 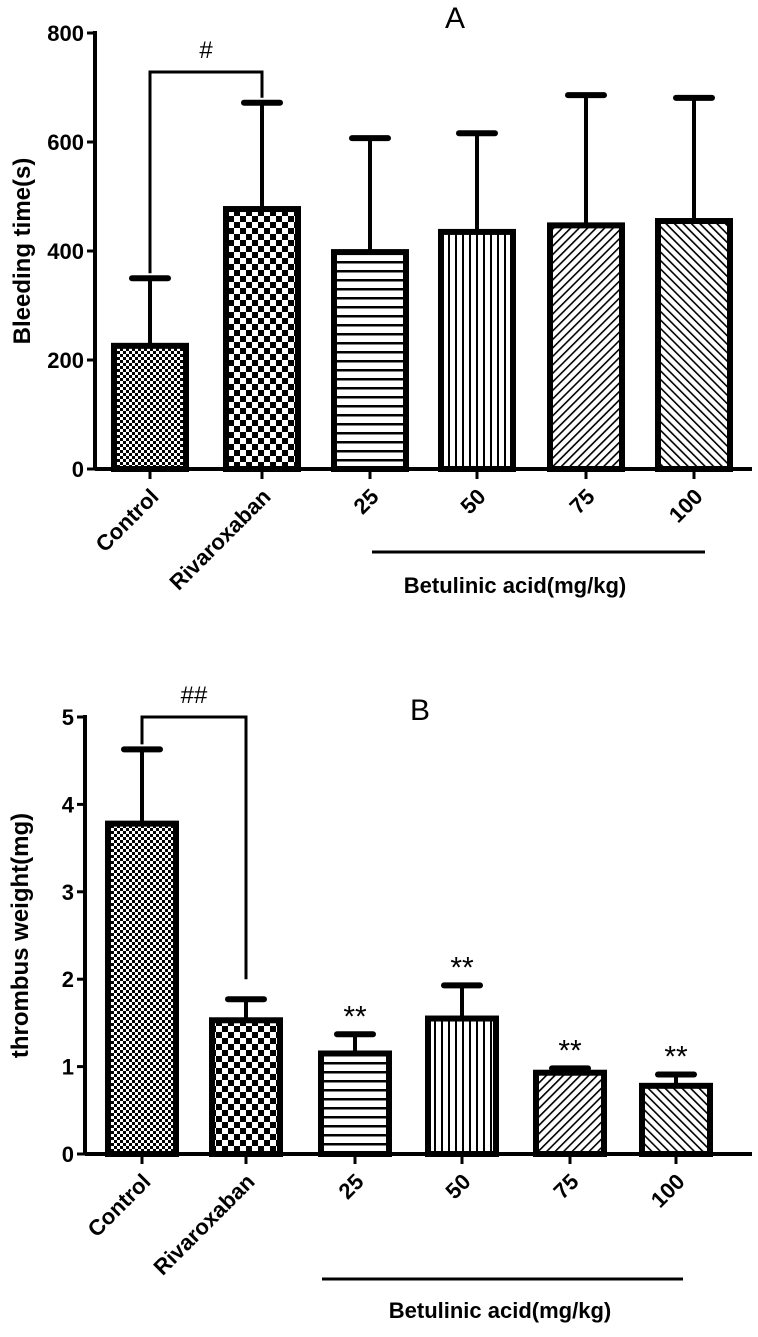 What do you see at coordinates (68, 1067) in the screenshot?
I see `y-tick-label: 1` at bounding box center [68, 1067].